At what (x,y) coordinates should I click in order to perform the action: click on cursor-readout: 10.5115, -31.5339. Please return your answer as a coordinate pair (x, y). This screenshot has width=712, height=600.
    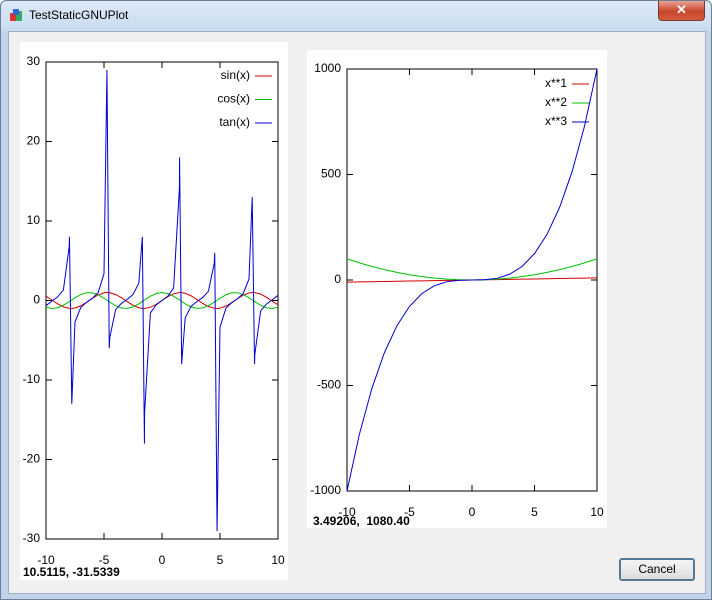
    Looking at the image, I should click on (71, 572).